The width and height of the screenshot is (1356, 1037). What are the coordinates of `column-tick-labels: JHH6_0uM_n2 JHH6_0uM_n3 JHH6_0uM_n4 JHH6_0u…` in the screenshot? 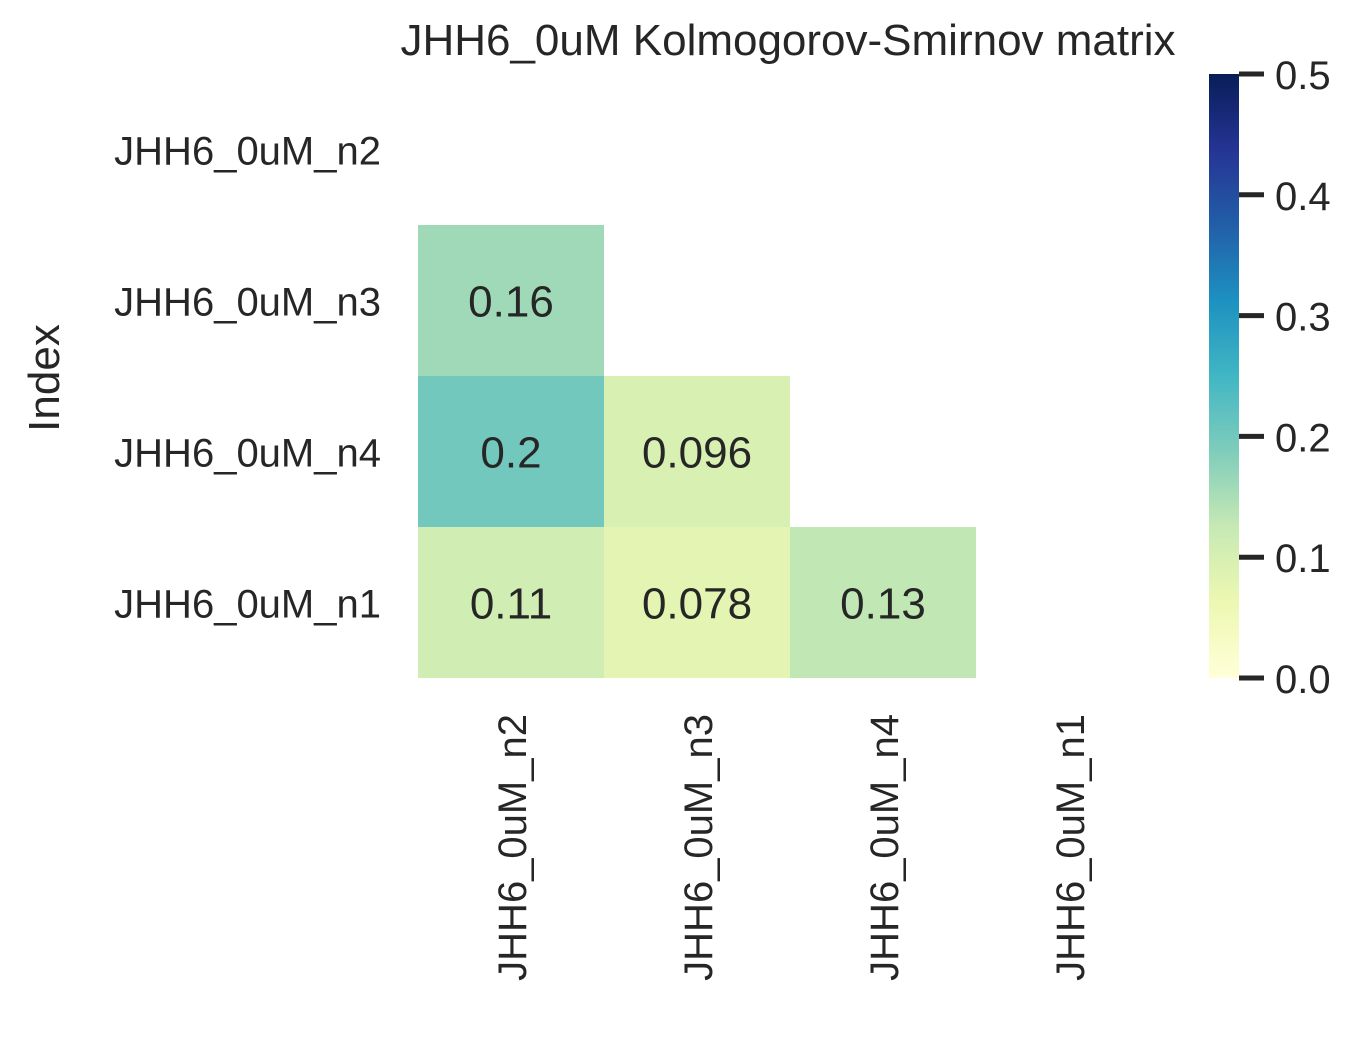 It's located at (792, 847).